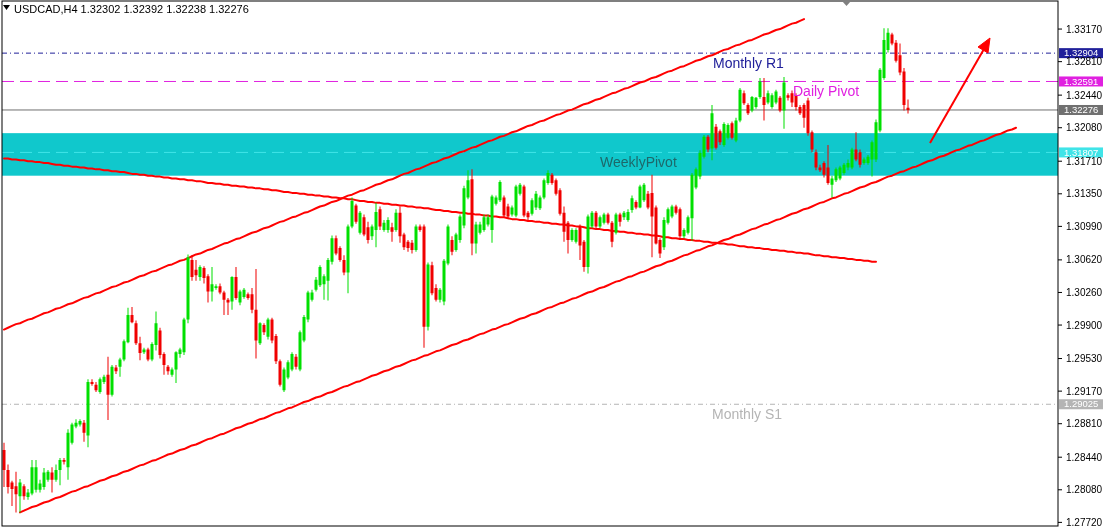  I want to click on y-tick-label: 1.32440, so click(1084, 95).